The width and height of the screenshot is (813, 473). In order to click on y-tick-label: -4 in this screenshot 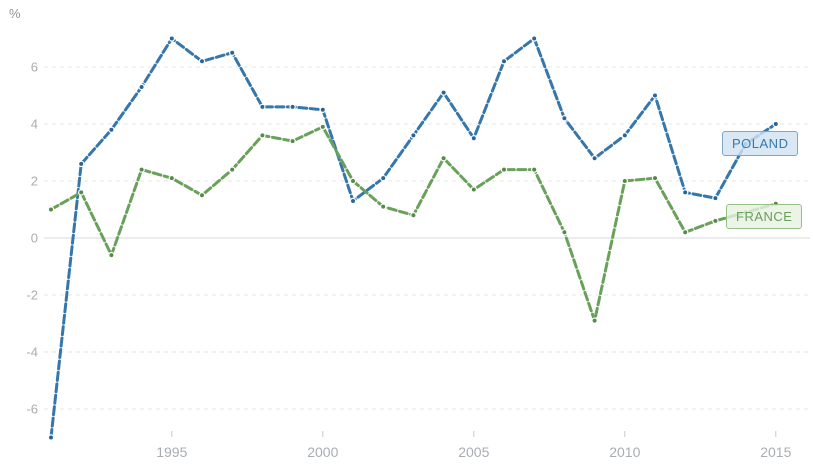, I will do `click(32, 352)`.